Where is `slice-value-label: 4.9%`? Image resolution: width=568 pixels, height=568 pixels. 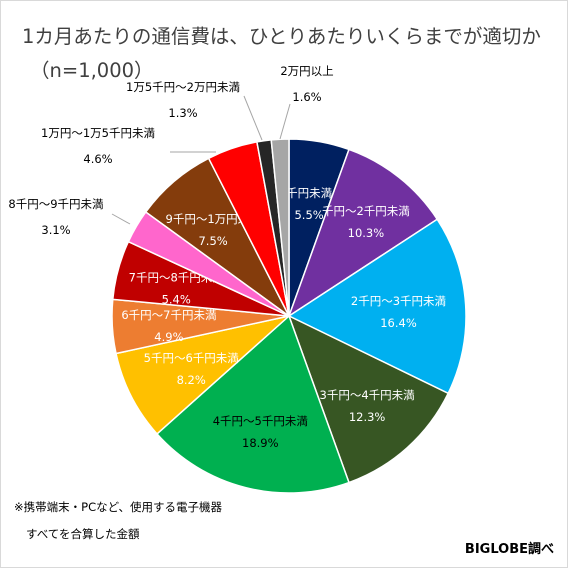
slice-value-label: 4.9% is located at coordinates (168, 337).